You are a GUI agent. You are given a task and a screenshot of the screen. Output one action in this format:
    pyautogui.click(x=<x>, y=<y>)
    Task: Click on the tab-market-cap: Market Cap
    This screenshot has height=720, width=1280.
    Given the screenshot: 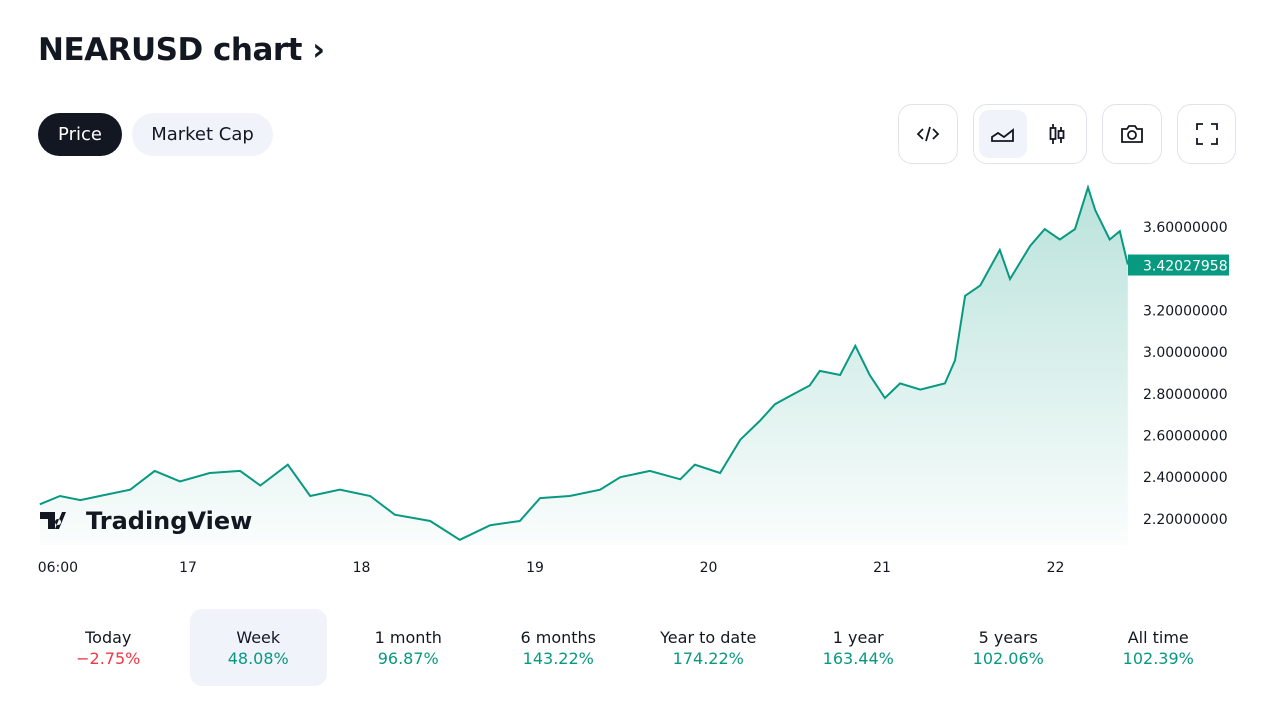 What is the action you would take?
    pyautogui.click(x=202, y=134)
    